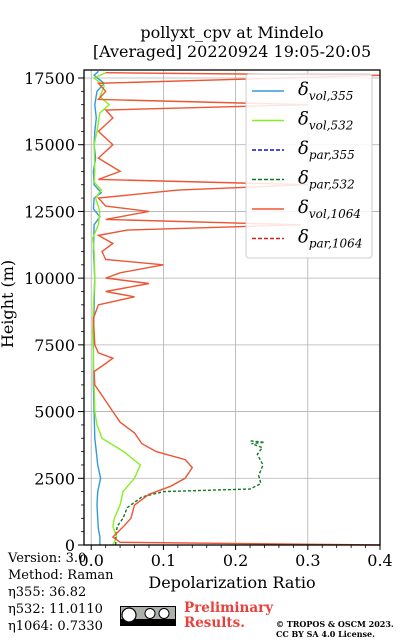  Describe the element at coordinates (70, 545) in the screenshot. I see `y-tick-label: 0` at that location.